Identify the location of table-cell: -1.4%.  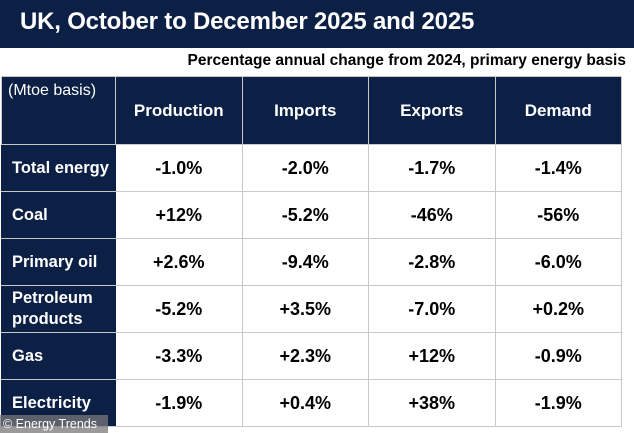
(558, 168).